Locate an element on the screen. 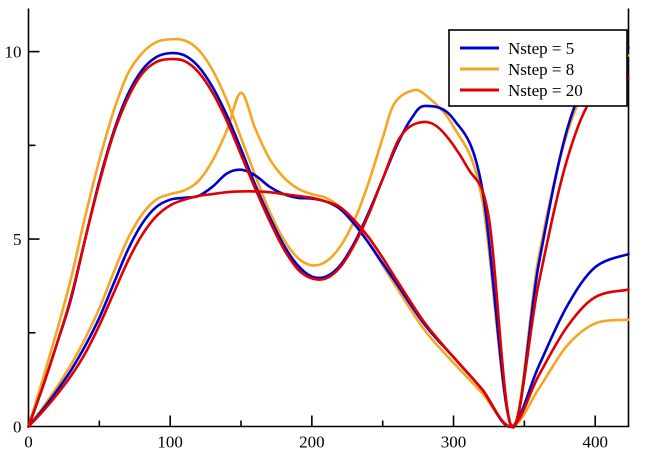  x-axis-tick-label: 100 is located at coordinates (170, 442).